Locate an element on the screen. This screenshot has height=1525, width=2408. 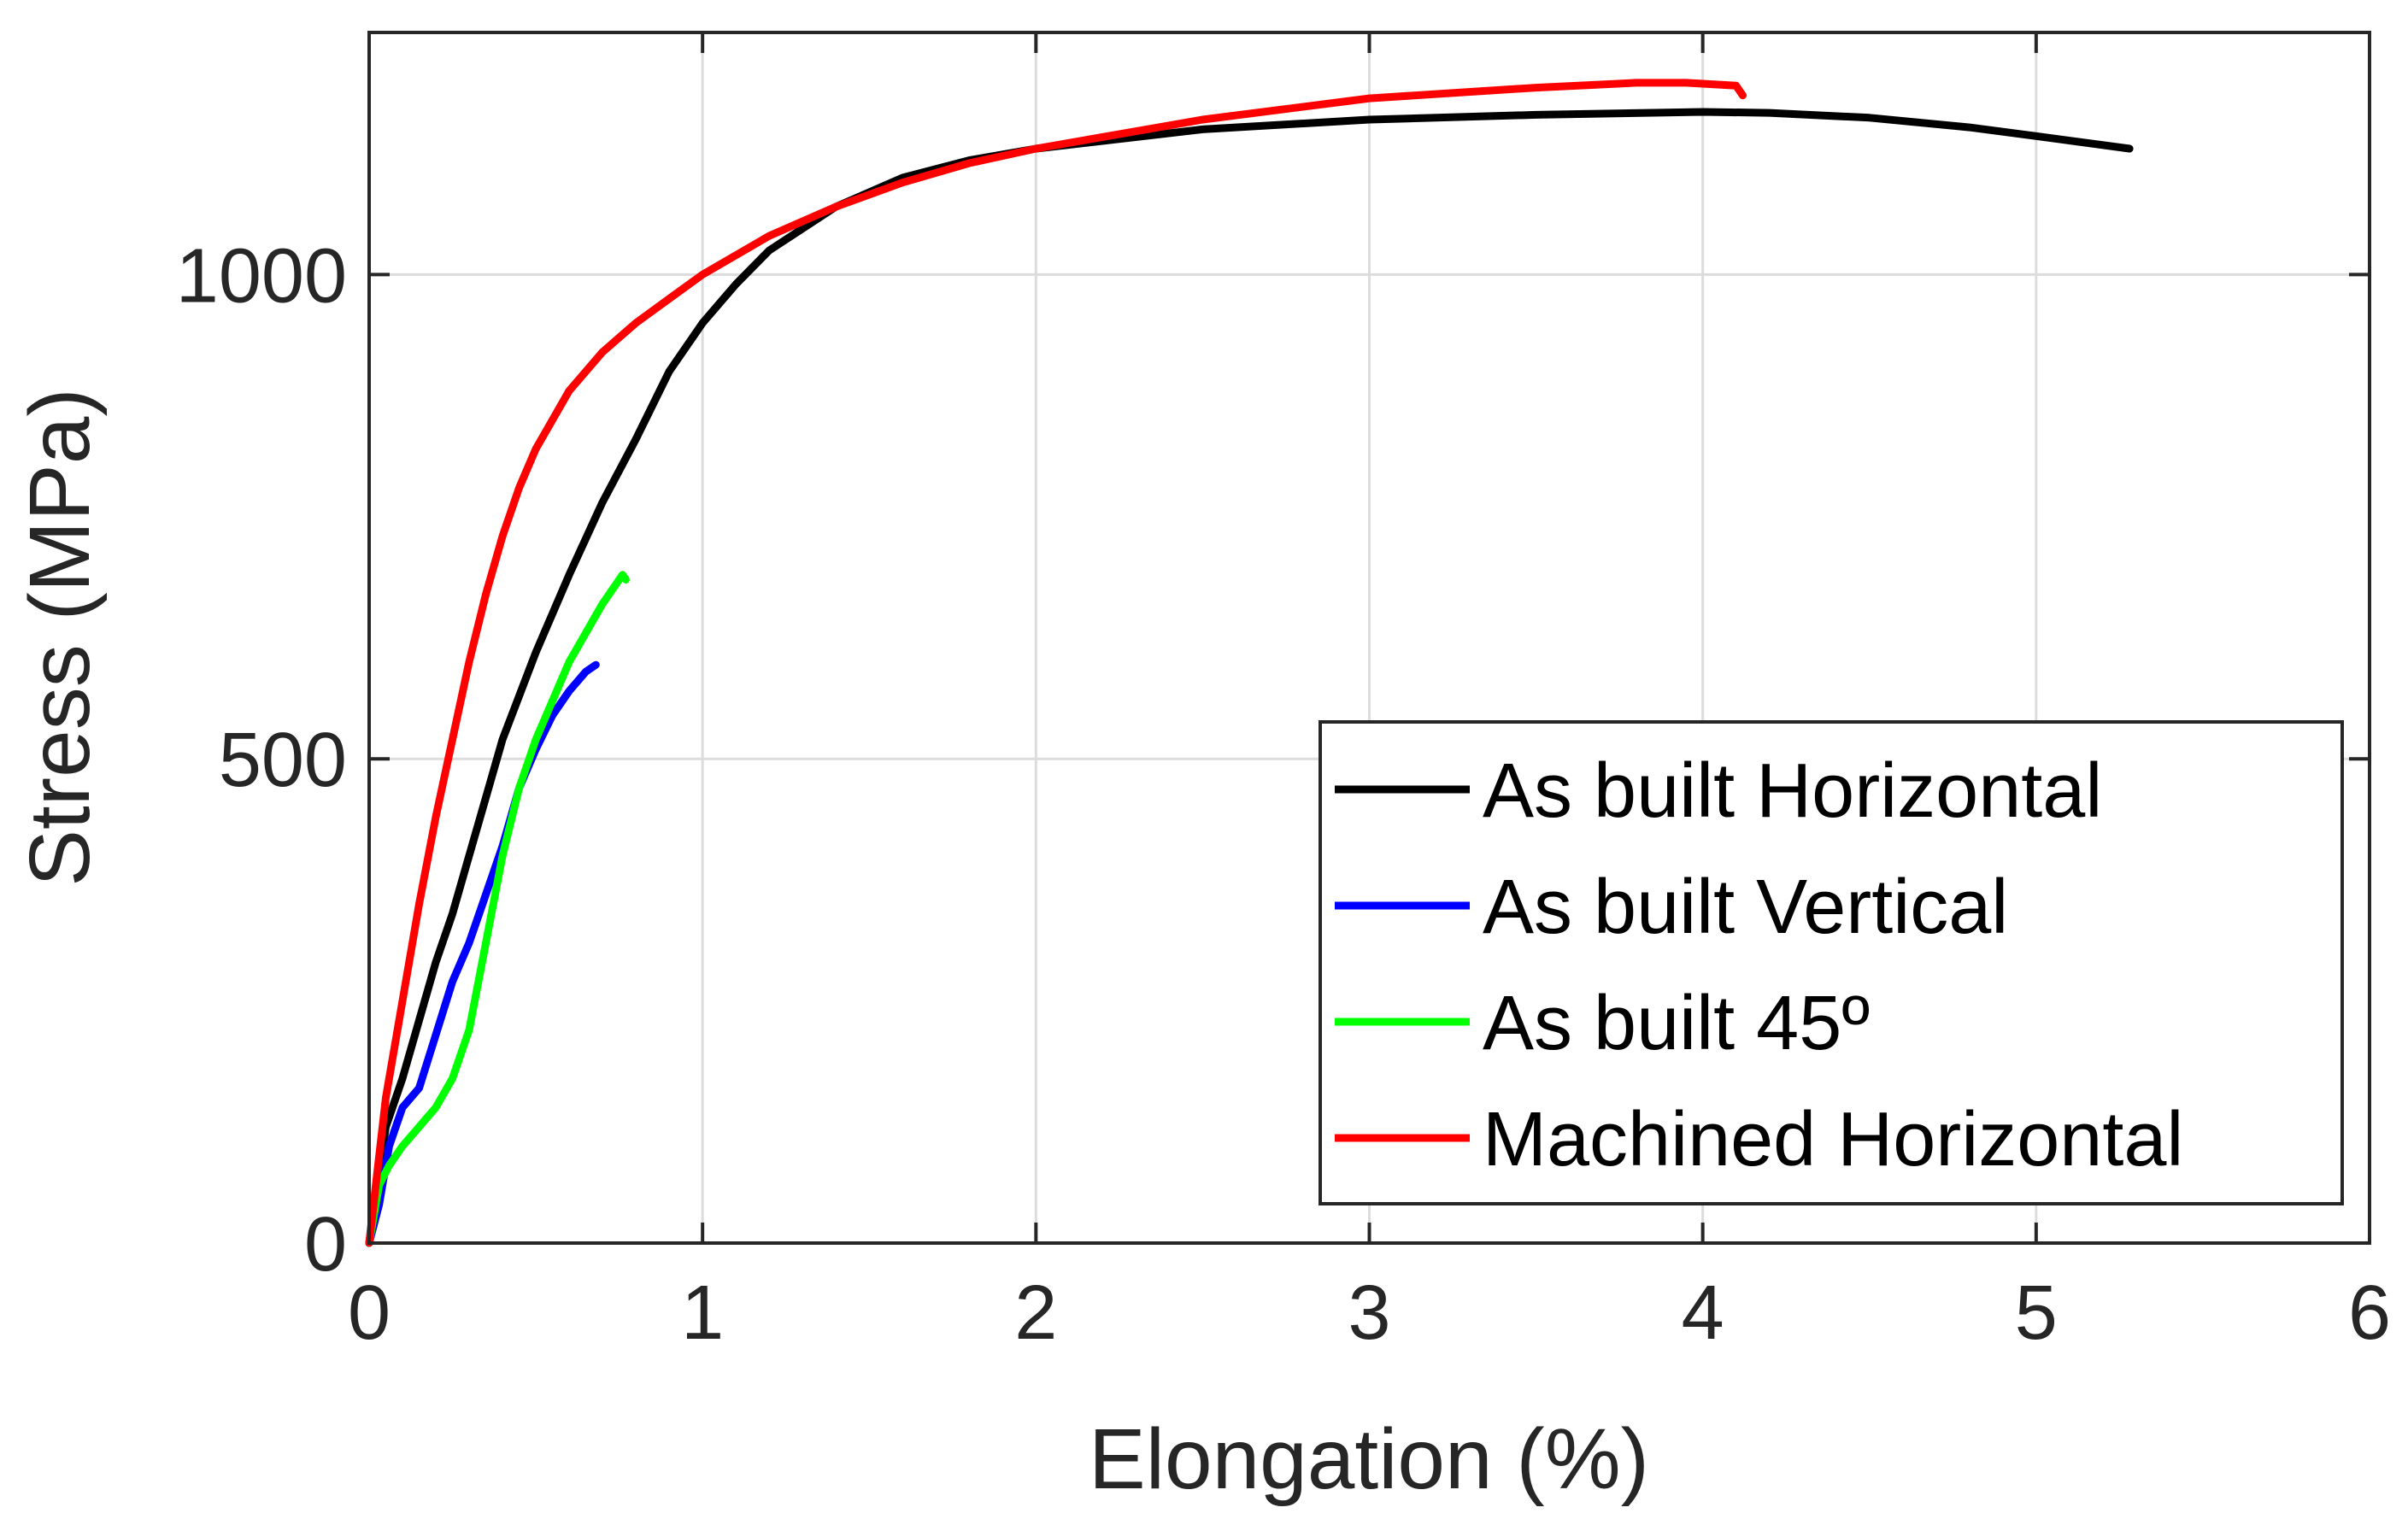
legend-box is located at coordinates (1831, 963).